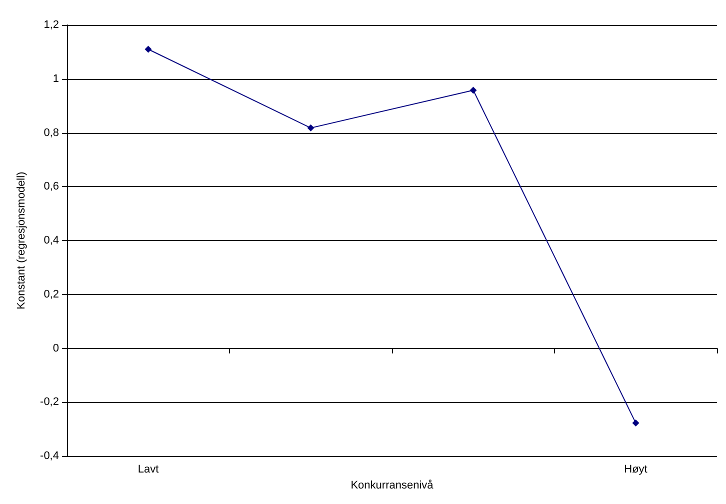  What do you see at coordinates (51, 25) in the screenshot?
I see `y-tick-label: 1,2` at bounding box center [51, 25].